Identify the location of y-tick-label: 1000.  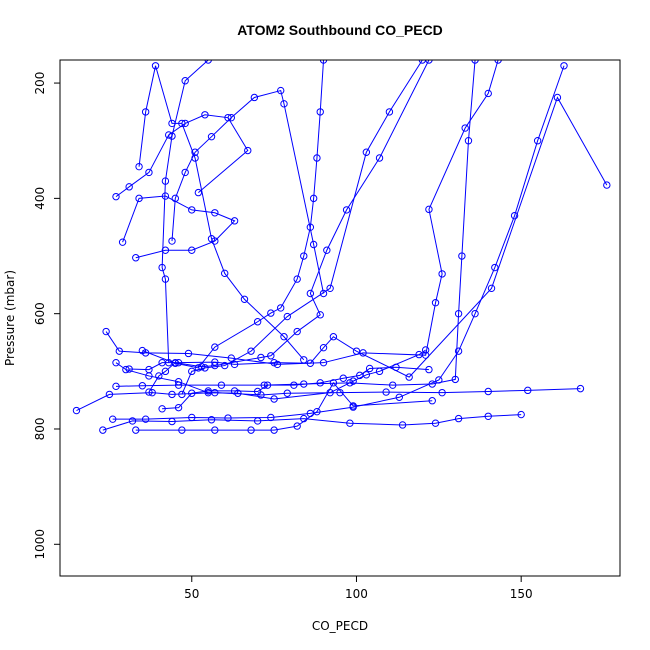
(40, 544).